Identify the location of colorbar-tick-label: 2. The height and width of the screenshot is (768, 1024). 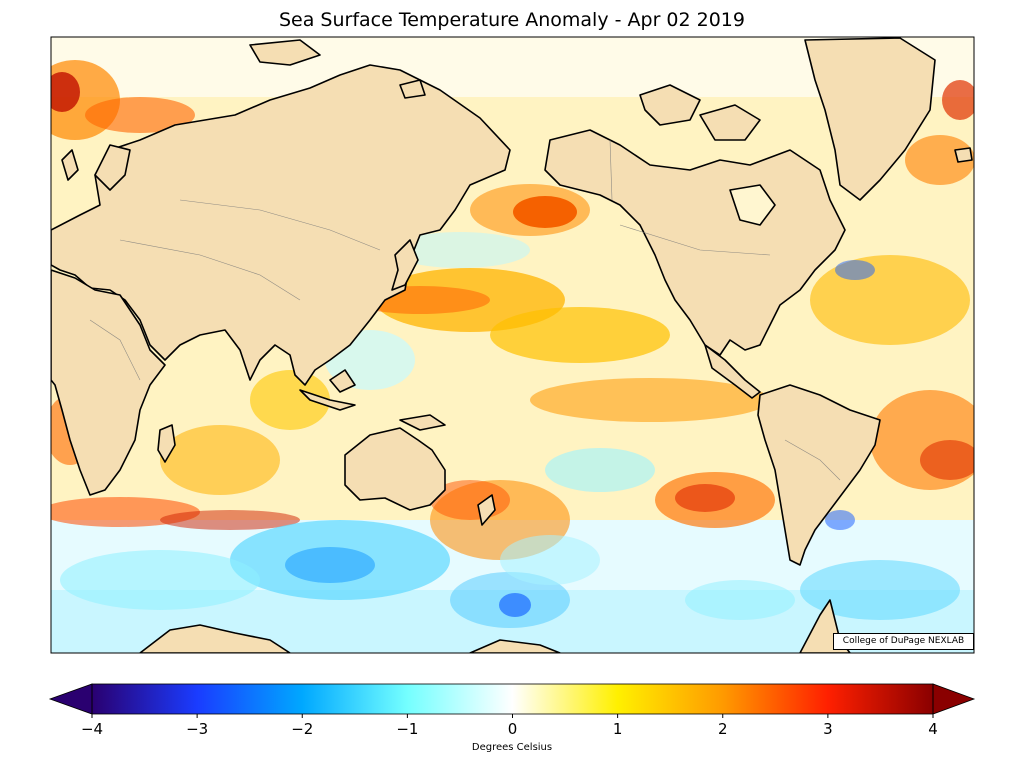
(722, 729).